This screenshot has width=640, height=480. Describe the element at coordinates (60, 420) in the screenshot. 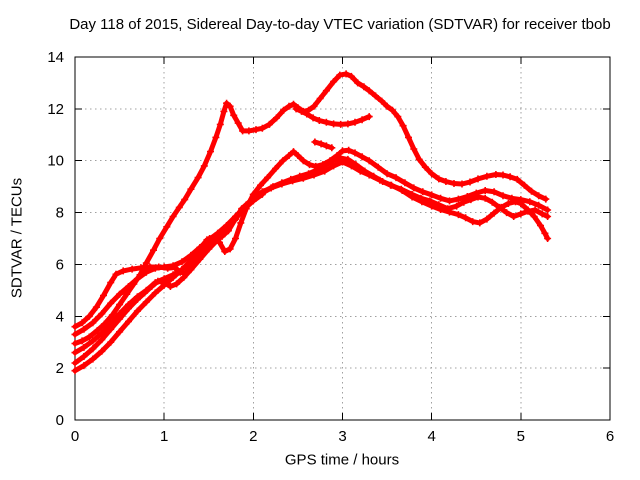

I see `y-tick-label: 0` at that location.